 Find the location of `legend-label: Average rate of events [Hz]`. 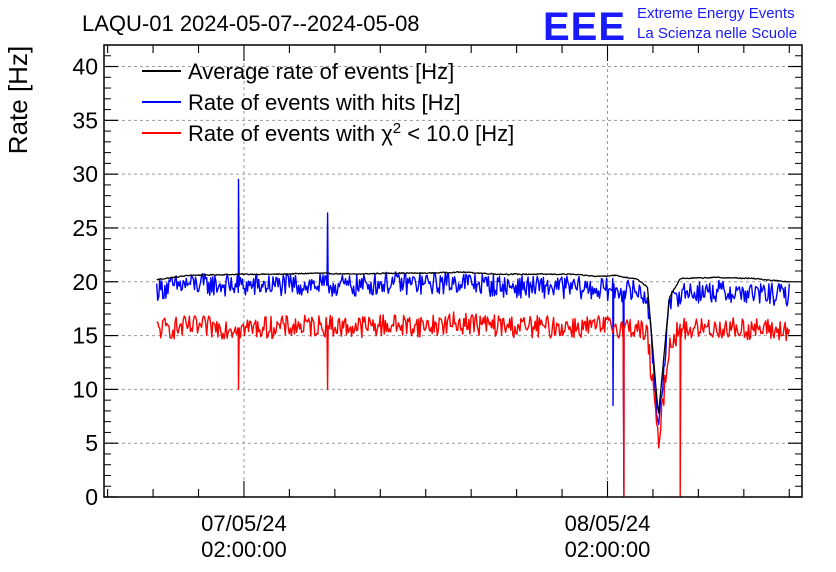

legend-label: Average rate of events [Hz] is located at coordinates (321, 71).